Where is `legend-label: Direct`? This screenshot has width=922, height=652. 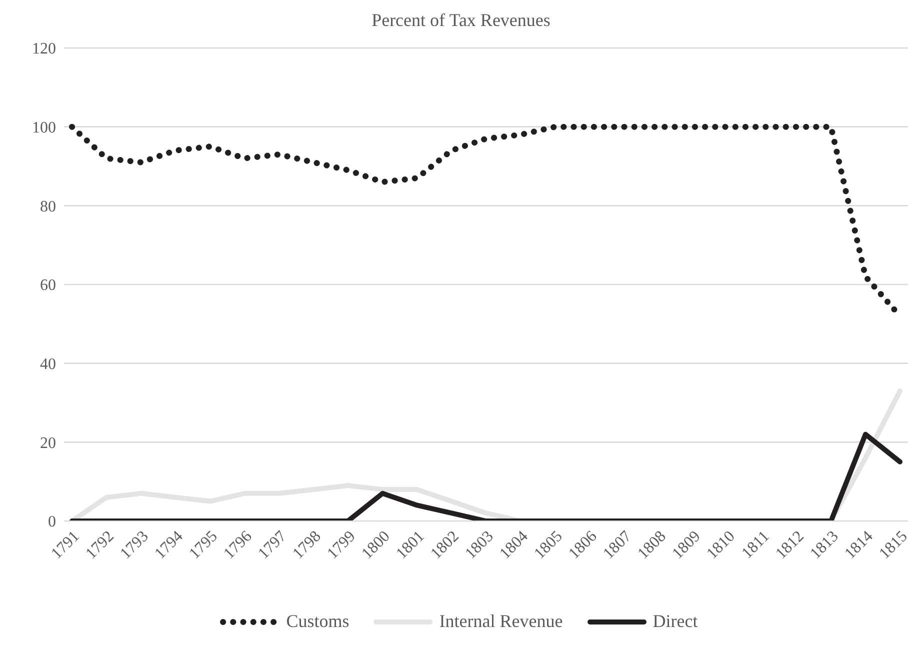 legend-label: Direct is located at coordinates (675, 621).